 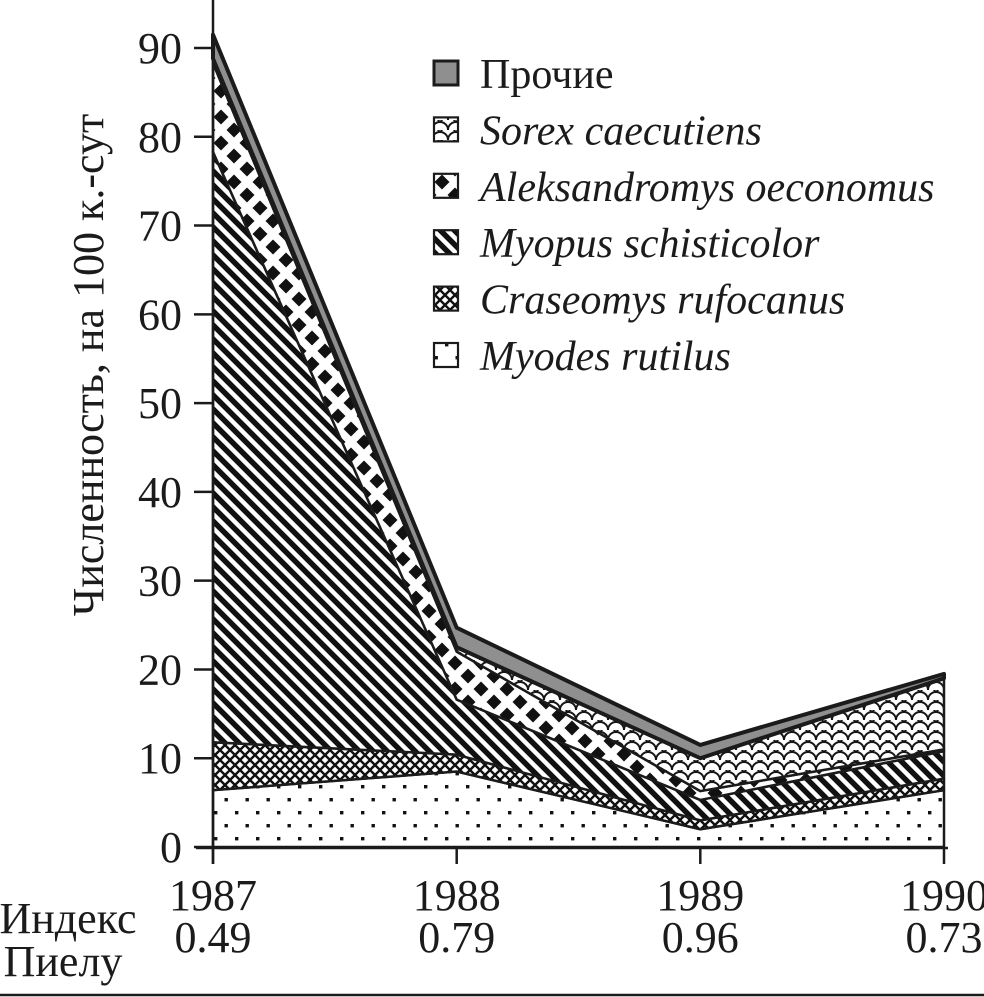 What do you see at coordinates (160, 758) in the screenshot?
I see `y-tick-label-10: 10` at bounding box center [160, 758].